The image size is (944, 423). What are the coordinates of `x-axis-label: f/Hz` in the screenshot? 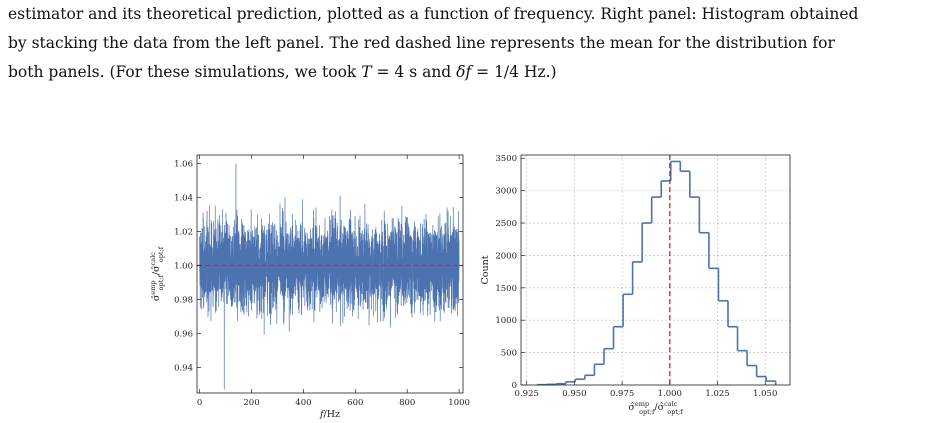 It's located at (329, 414).